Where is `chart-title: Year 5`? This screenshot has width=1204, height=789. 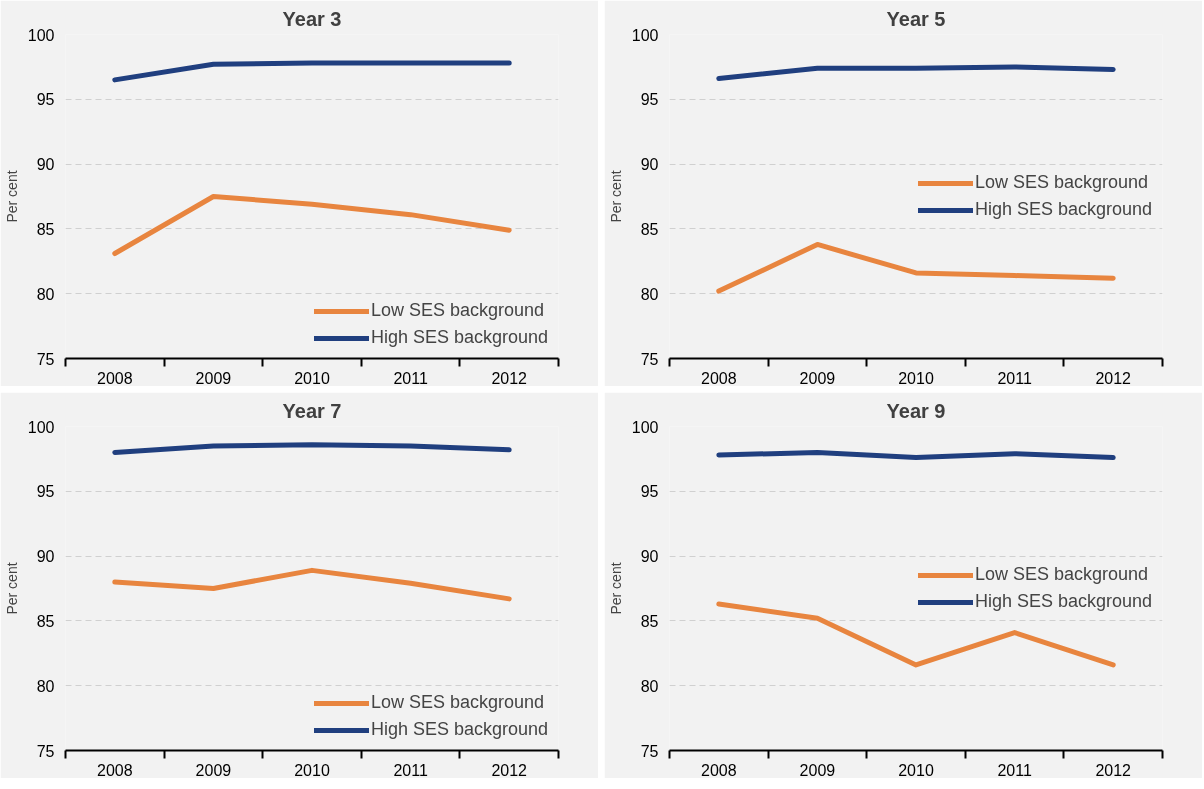
chart-title: Year 5 is located at coordinates (916, 18).